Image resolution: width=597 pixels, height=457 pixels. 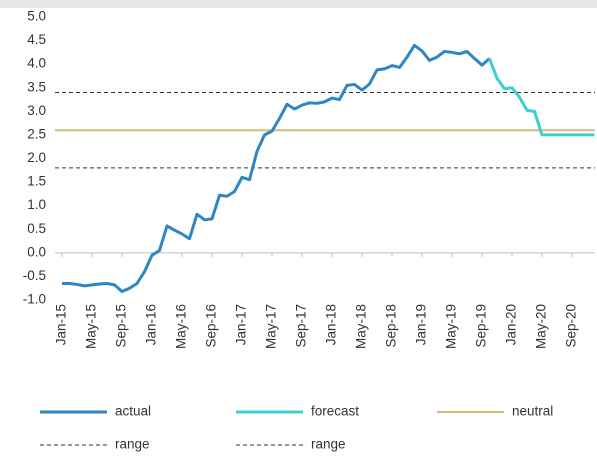 What do you see at coordinates (541, 97) in the screenshot?
I see `series-line` at bounding box center [541, 97].